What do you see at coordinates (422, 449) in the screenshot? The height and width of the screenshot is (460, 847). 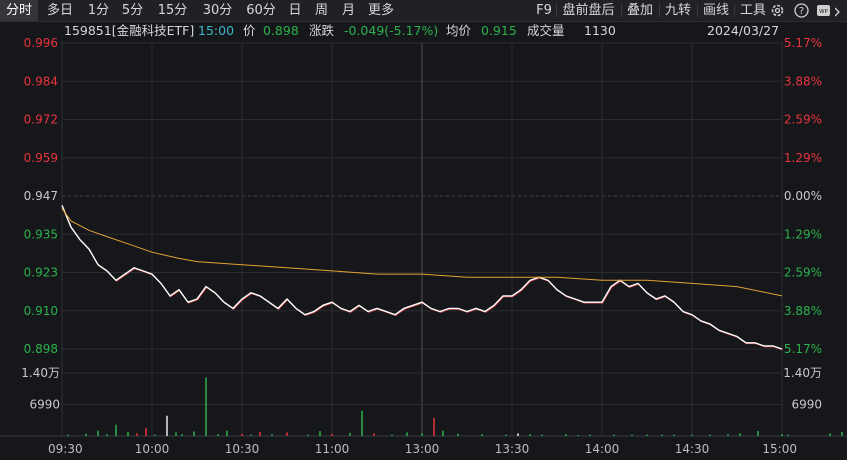 I see `time-tick-label: 13:00` at bounding box center [422, 449].